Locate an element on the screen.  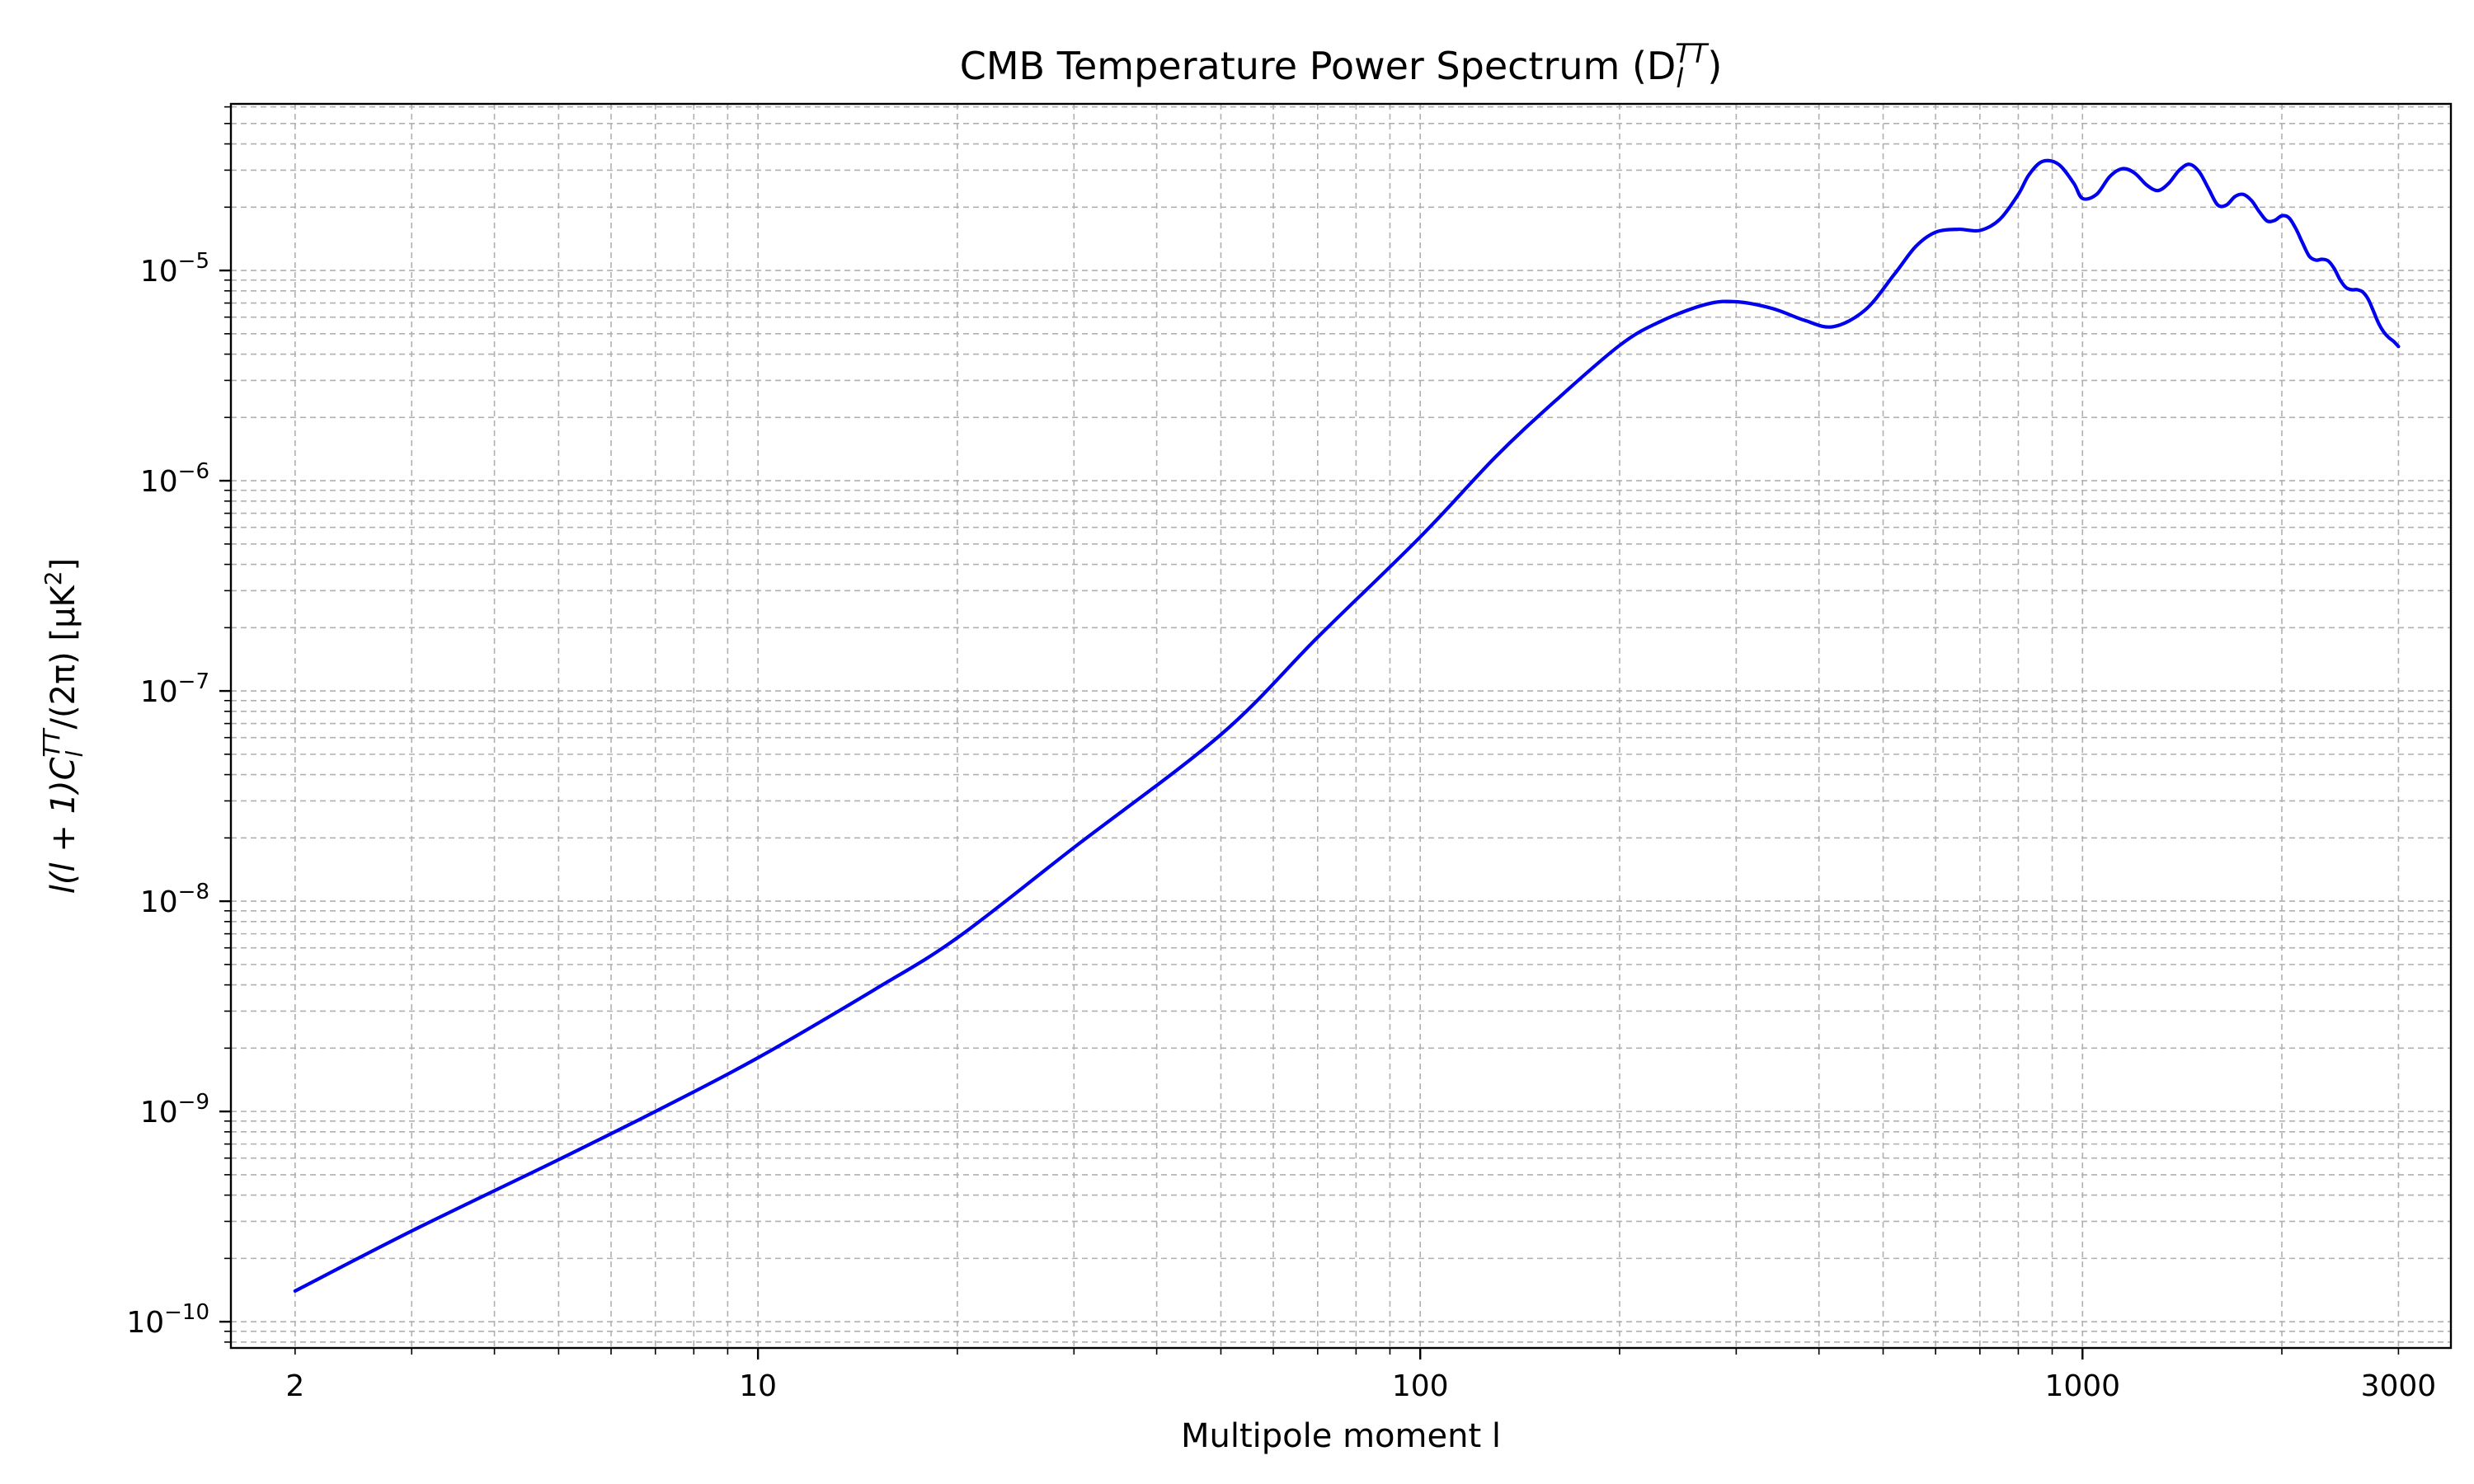
y-tick-label: 10⁻⁶ is located at coordinates (174, 479).